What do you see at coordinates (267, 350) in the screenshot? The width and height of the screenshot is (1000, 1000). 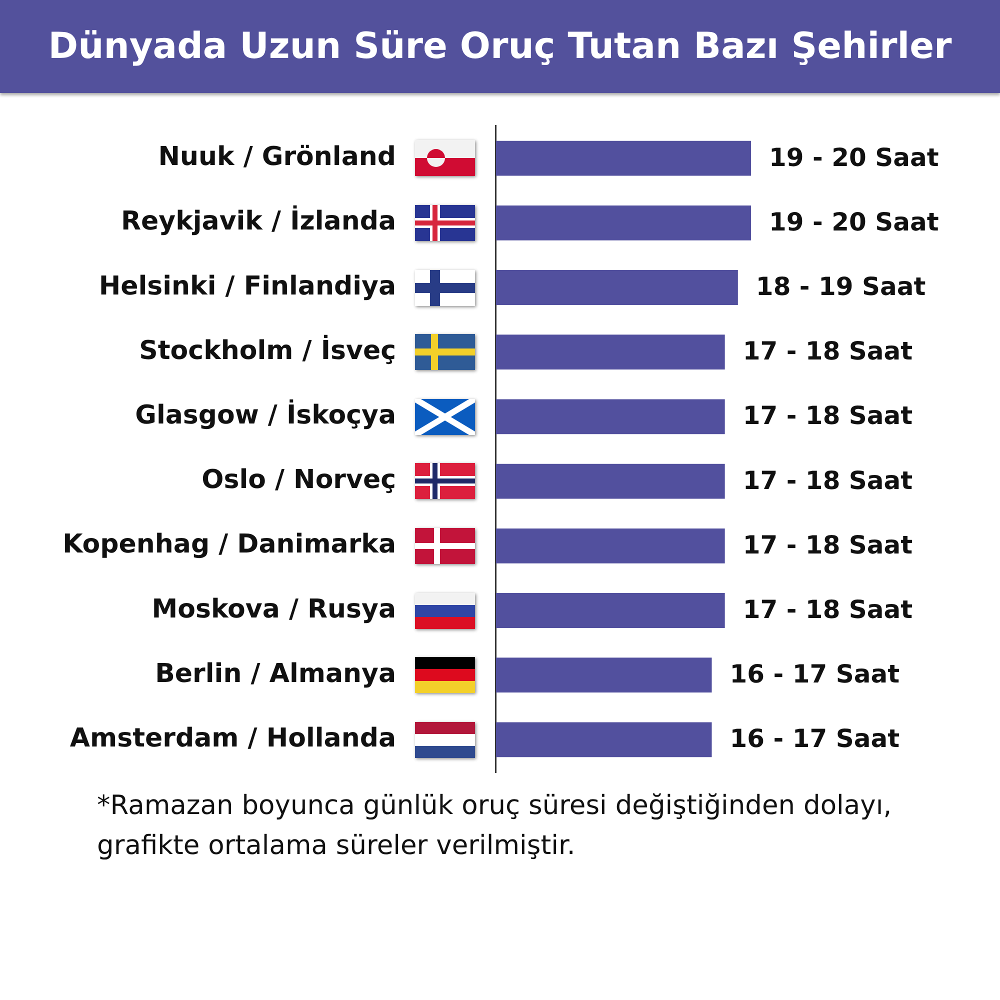 I see `y-tick-label: Stockholm / İsveç` at bounding box center [267, 350].